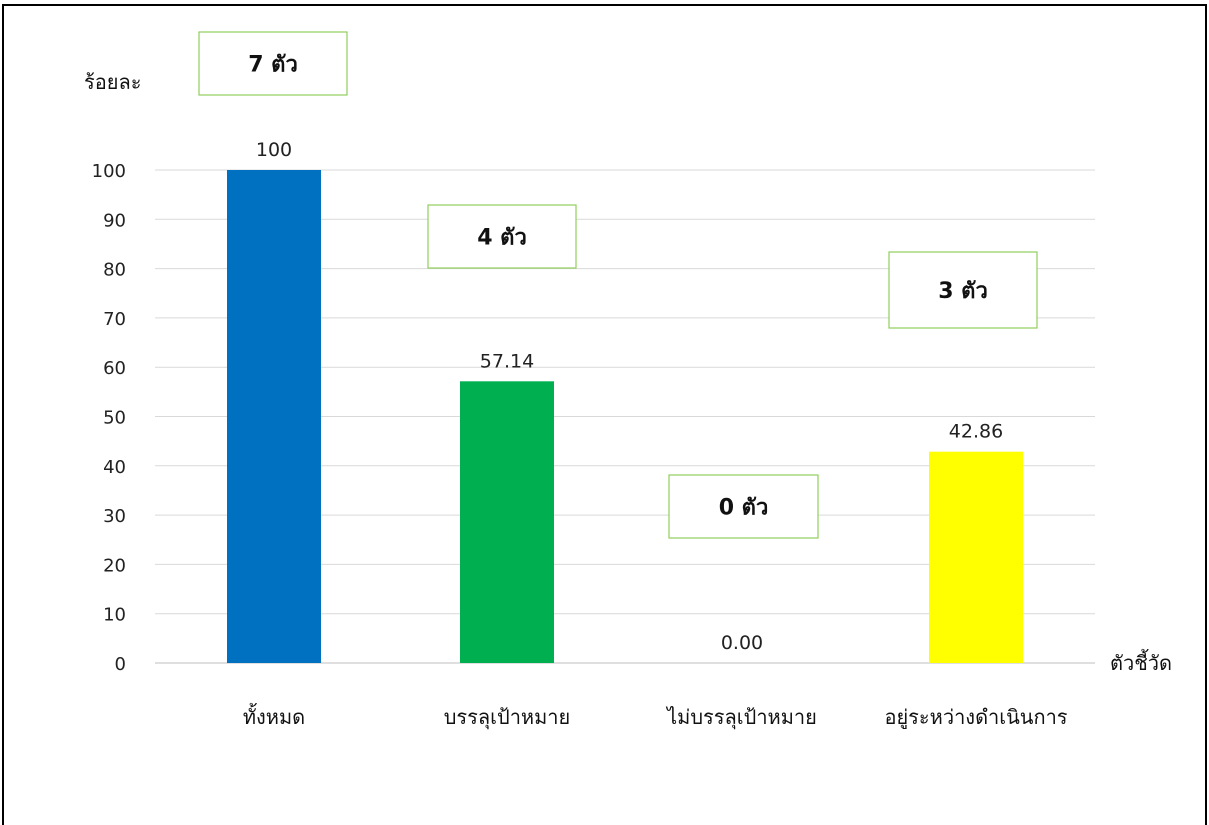 Image resolution: width=1209 pixels, height=825 pixels. What do you see at coordinates (114, 368) in the screenshot?
I see `y-tick-label: 60` at bounding box center [114, 368].